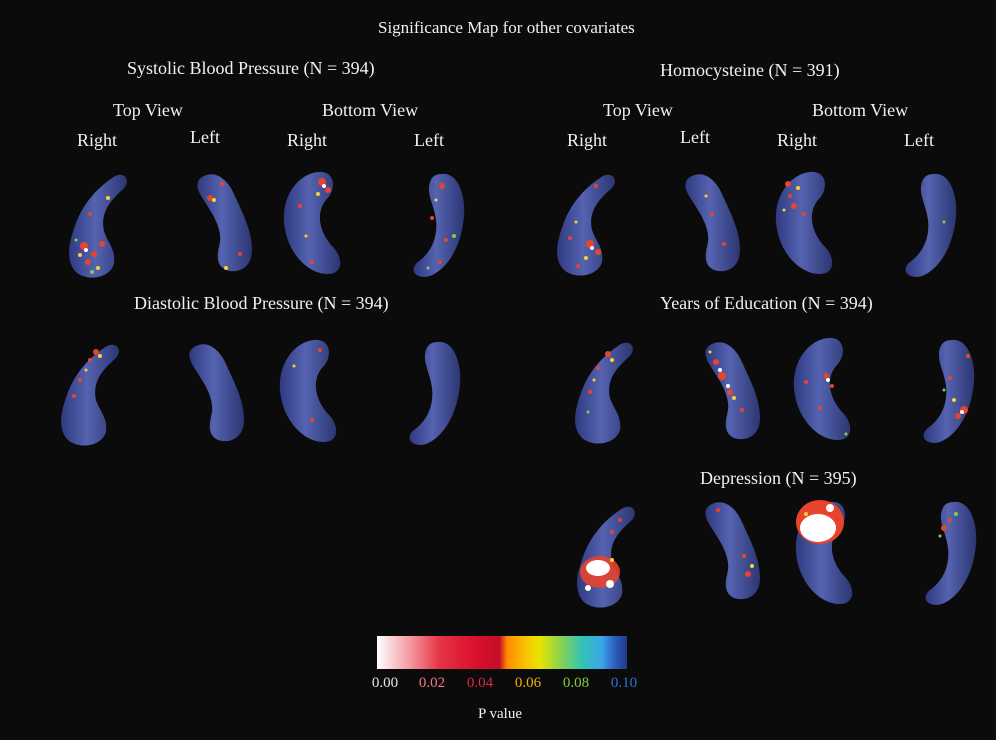  Describe the element at coordinates (804, 222) in the screenshot. I see `homocysteine-bottom-right-surface` at that location.